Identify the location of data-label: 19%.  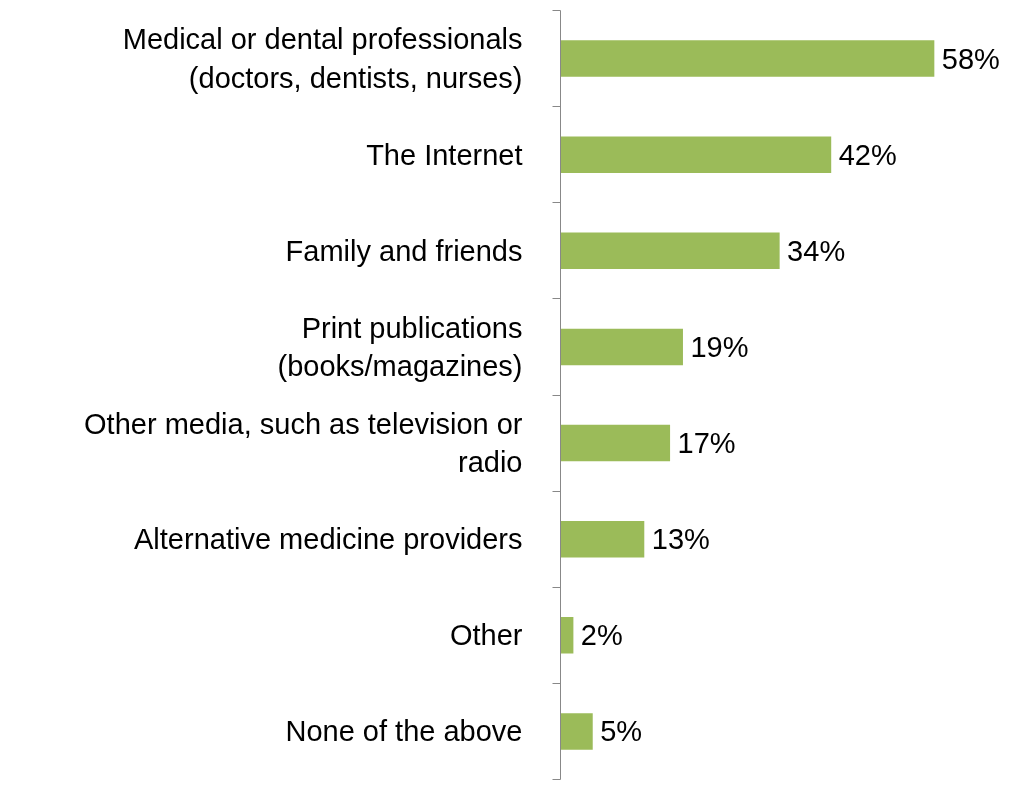
(719, 346).